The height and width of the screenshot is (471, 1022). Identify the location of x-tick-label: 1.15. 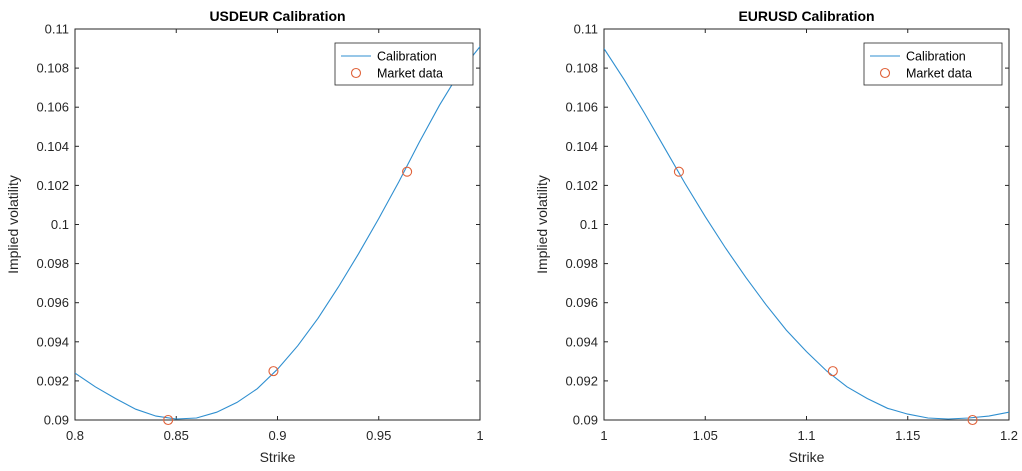
(907, 435).